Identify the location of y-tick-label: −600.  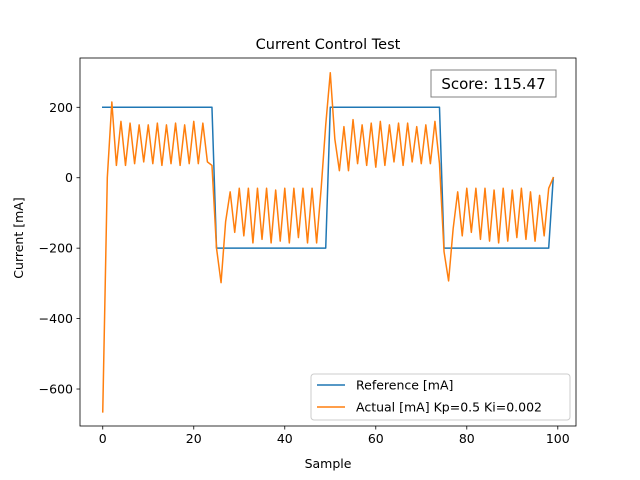
(56, 389).